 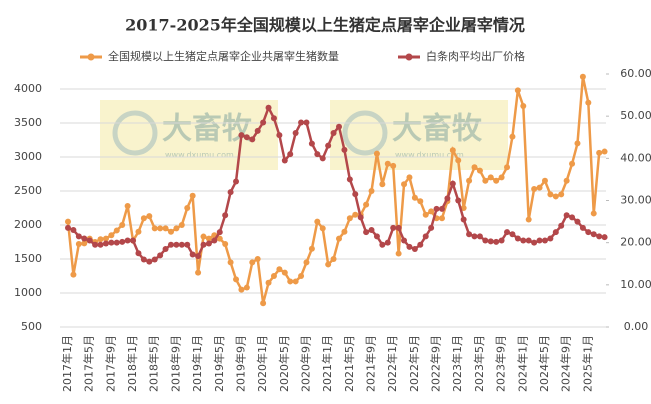 What do you see at coordinates (635, 284) in the screenshot?
I see `y2-tick-label: 10.00` at bounding box center [635, 284].